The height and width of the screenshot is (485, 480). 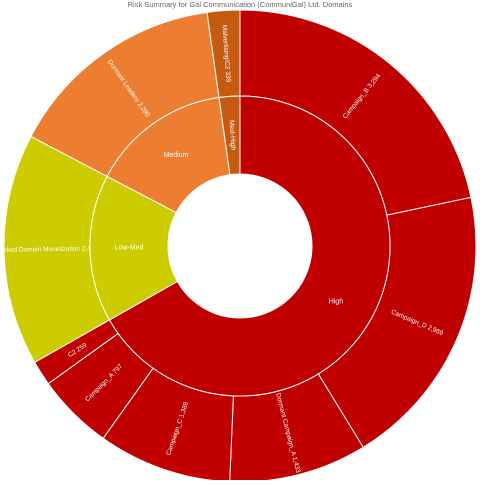 I want to click on group-label: Med-High, so click(x=231, y=135).